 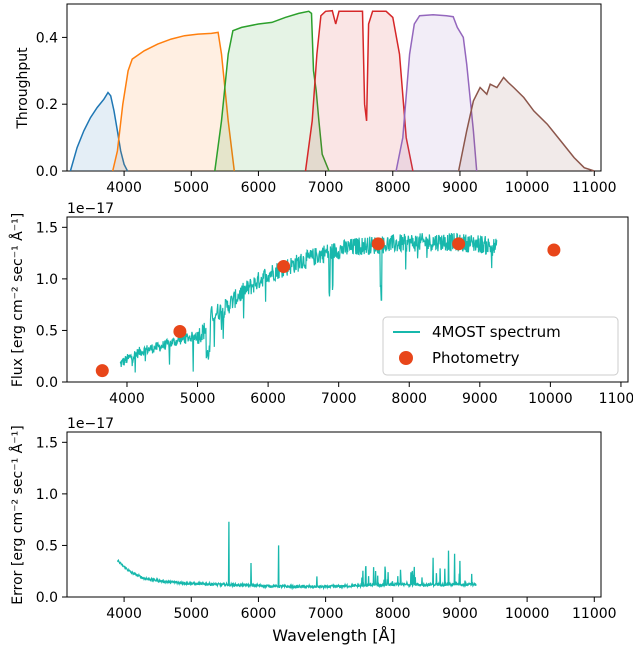 I want to click on filter-u-curve, so click(x=99, y=131).